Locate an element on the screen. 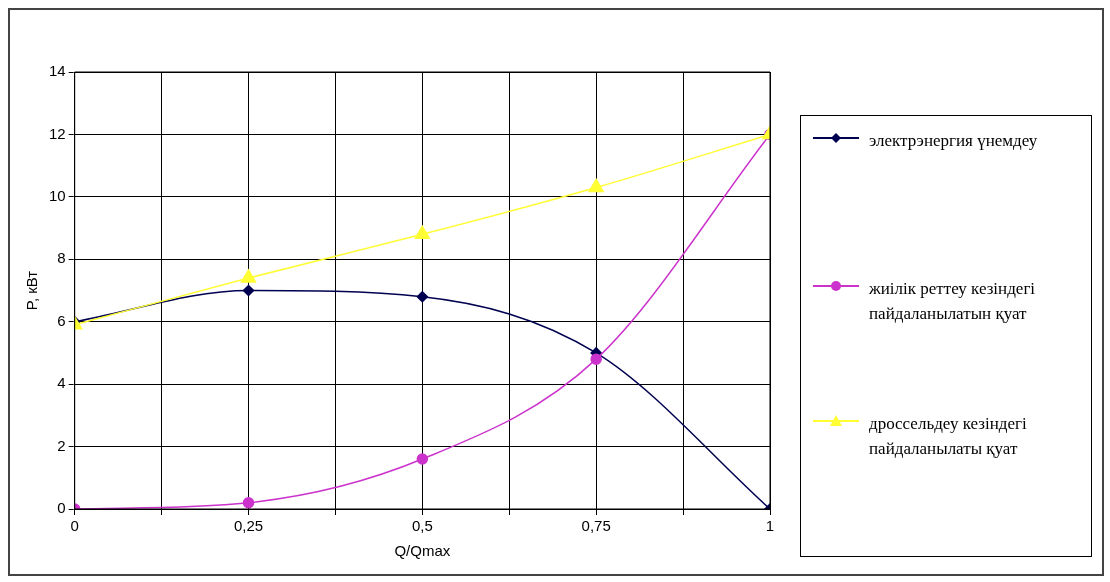  y-tick-label: 4 is located at coordinates (61, 383).